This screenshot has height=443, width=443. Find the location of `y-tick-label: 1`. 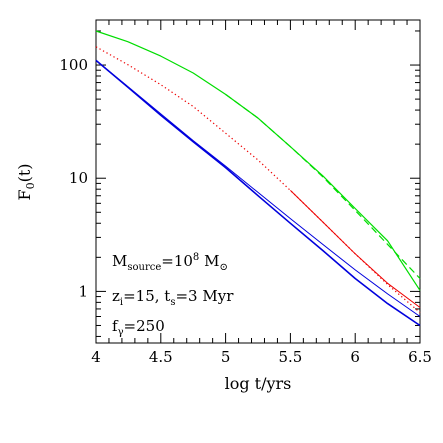

y-tick-label: 1 is located at coordinates (83, 291).